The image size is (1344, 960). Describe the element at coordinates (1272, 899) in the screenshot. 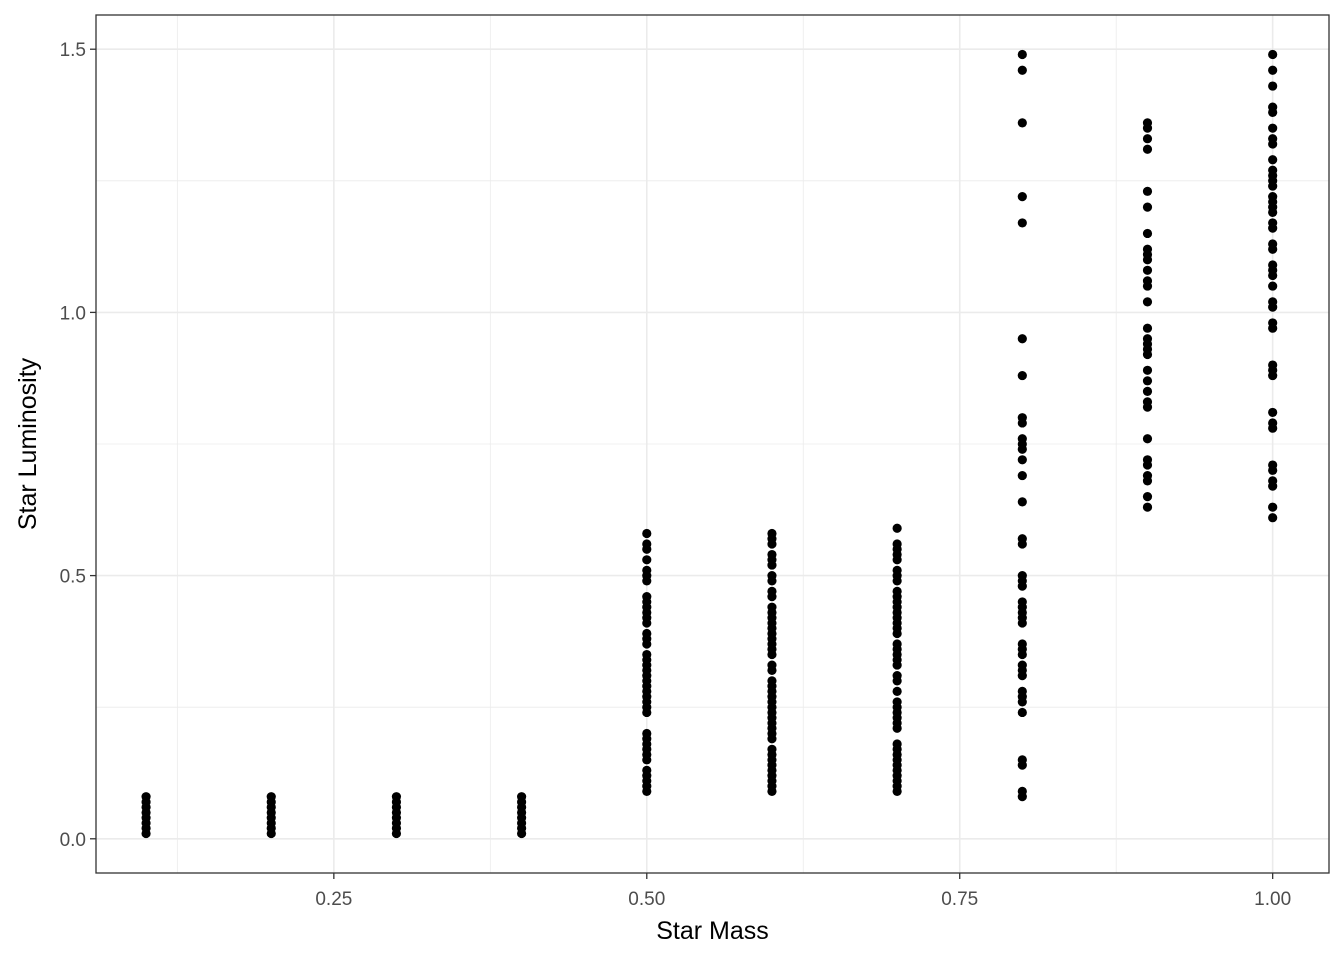

I see `x-tick-label: 1.00` at that location.